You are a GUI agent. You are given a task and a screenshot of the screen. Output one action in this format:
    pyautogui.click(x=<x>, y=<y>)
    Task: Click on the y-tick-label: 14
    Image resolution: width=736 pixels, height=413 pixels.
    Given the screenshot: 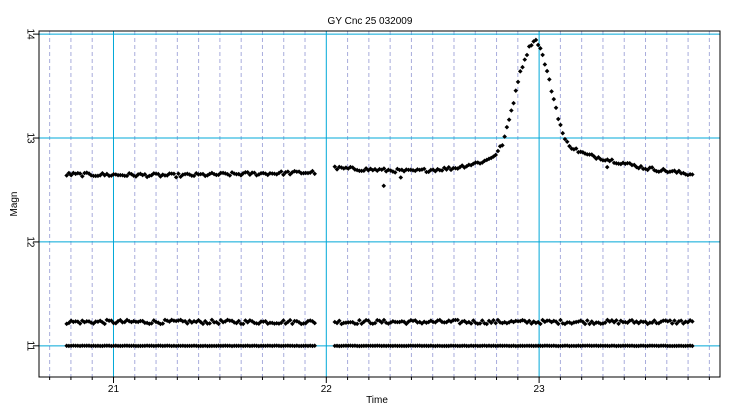 What is the action you would take?
    pyautogui.click(x=29, y=35)
    